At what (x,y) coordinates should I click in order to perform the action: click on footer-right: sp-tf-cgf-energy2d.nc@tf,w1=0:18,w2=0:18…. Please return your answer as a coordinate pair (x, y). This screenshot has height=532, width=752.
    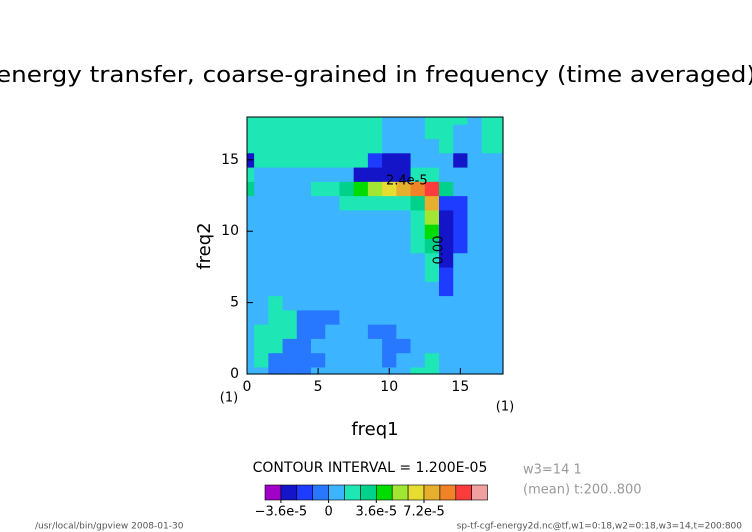
    Looking at the image, I should click on (600, 527).